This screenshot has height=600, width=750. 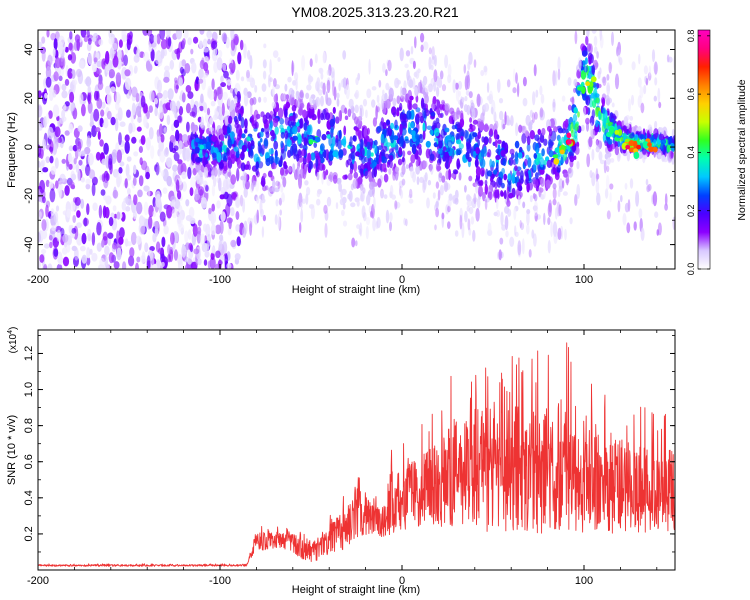 What do you see at coordinates (29, 461) in the screenshot?
I see `y-tick-label: 0.6` at bounding box center [29, 461].